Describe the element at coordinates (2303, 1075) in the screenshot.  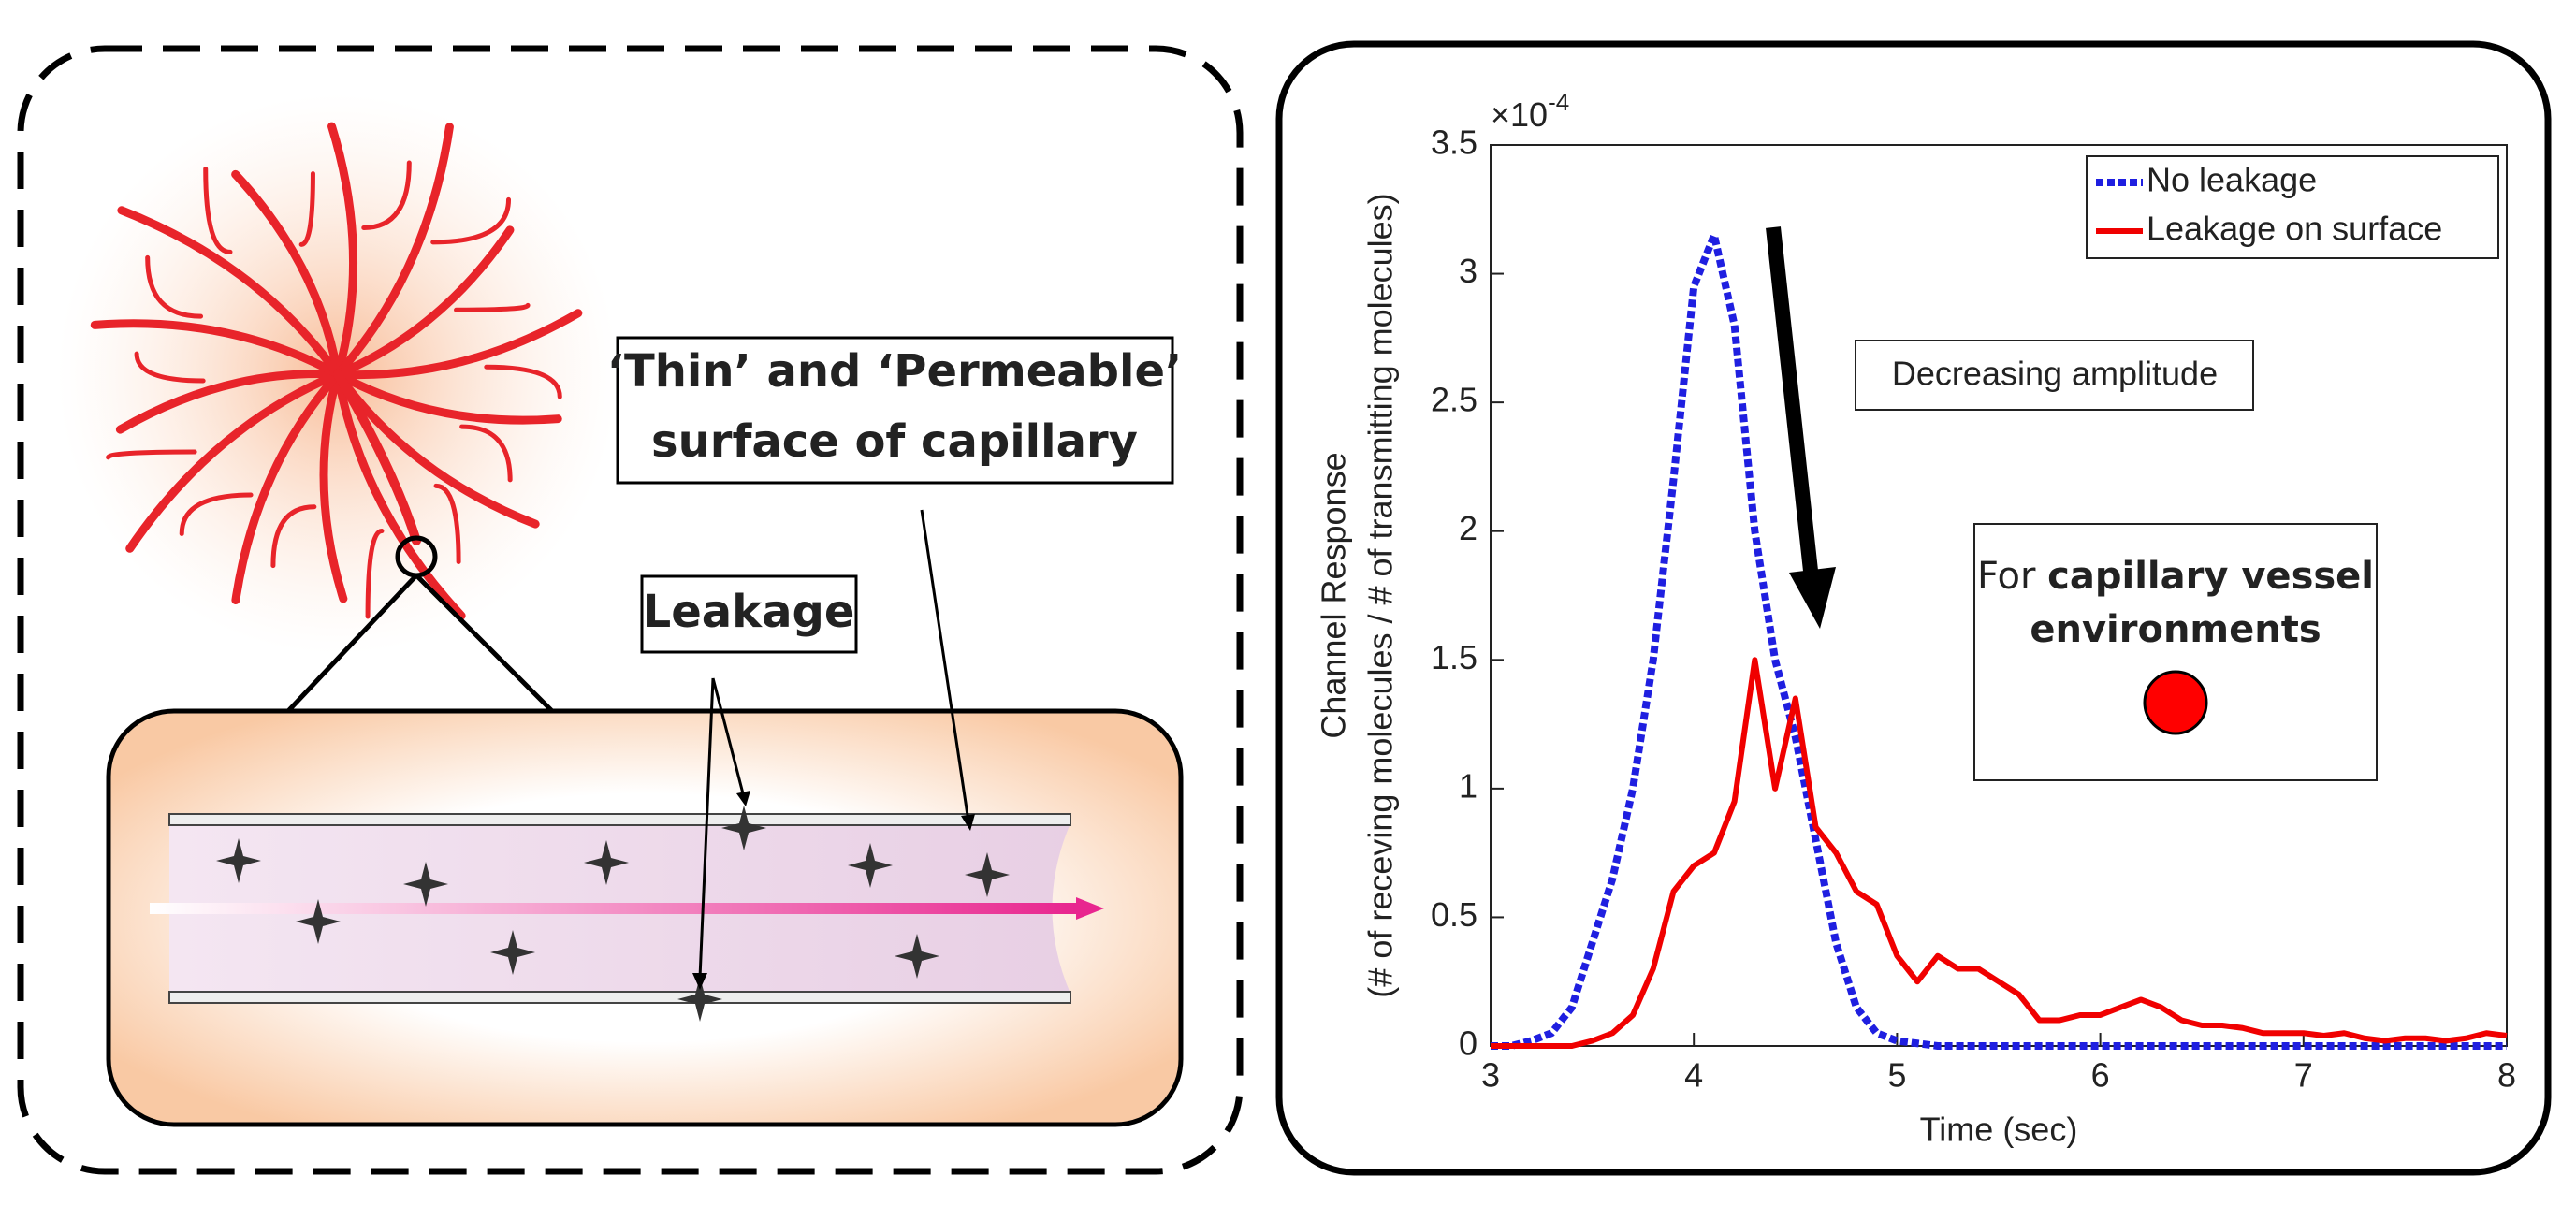
I see `x-tick-label: 7` at that location.